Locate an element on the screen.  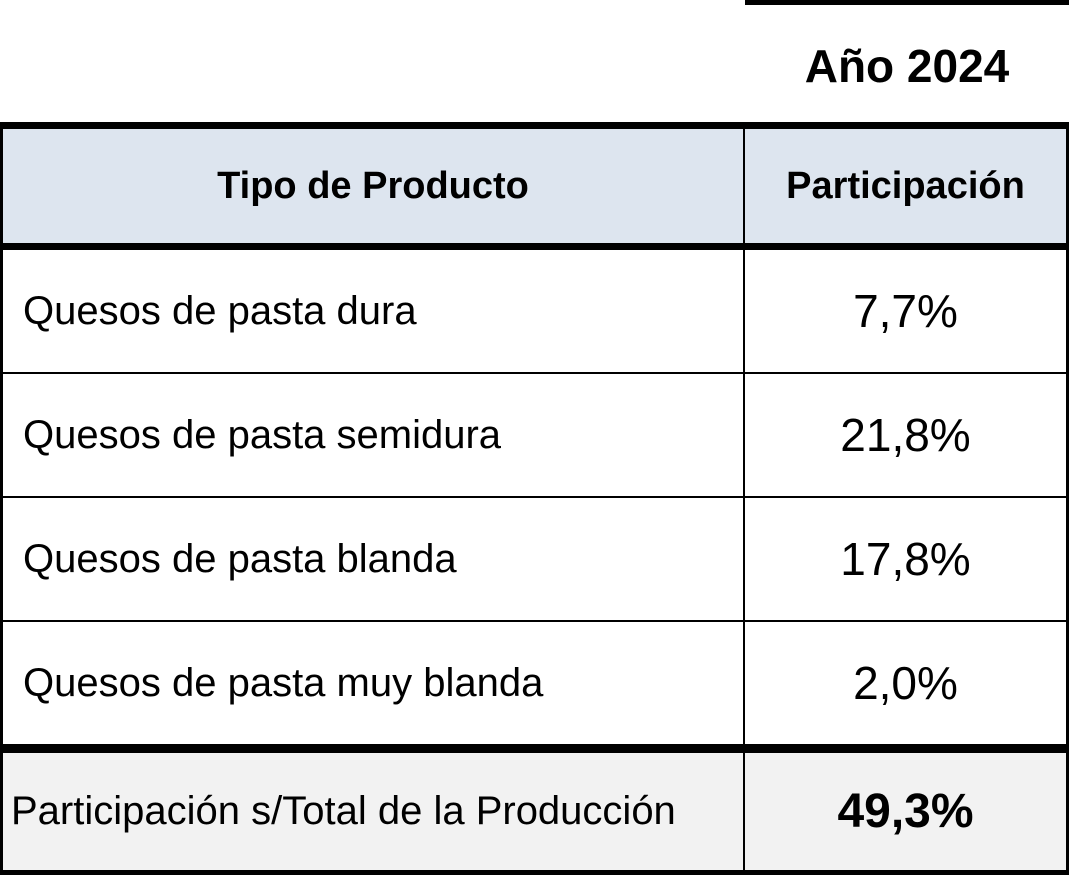
product-type-cell: Quesos de pasta dura is located at coordinates (374, 311).